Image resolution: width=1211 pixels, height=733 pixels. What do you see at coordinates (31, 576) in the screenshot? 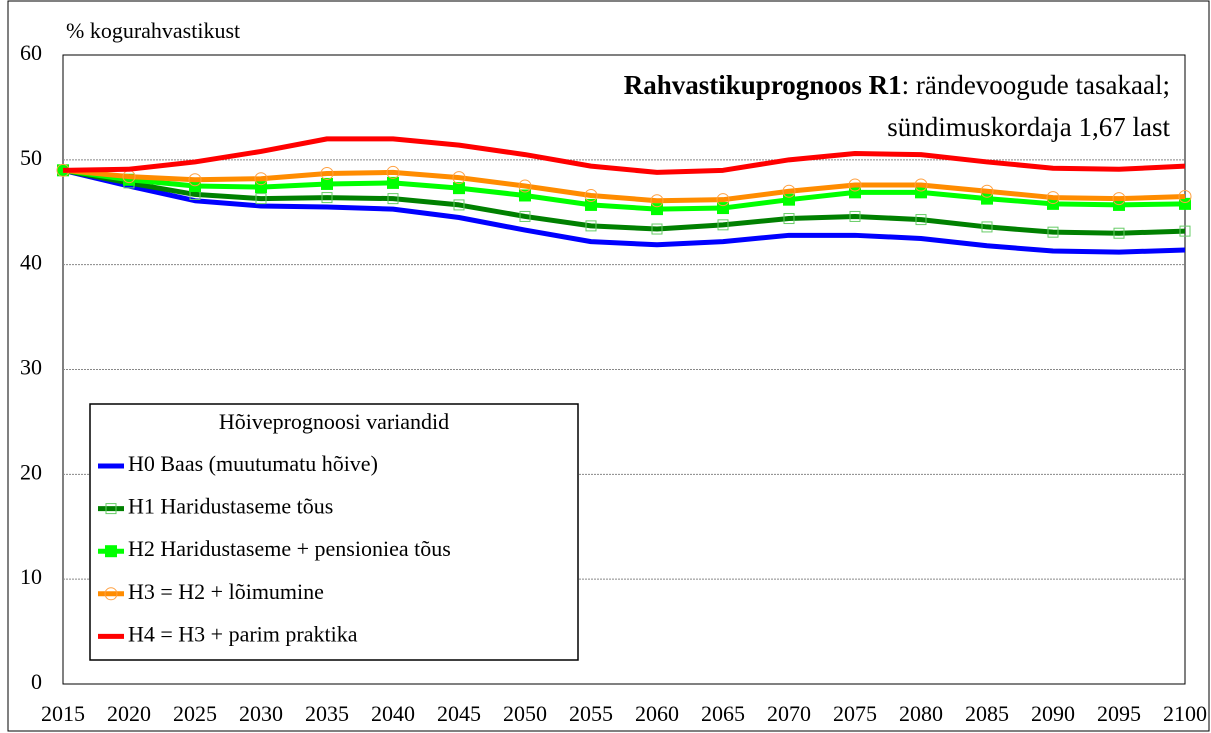
I see `y-tick-label: 10` at bounding box center [31, 576].